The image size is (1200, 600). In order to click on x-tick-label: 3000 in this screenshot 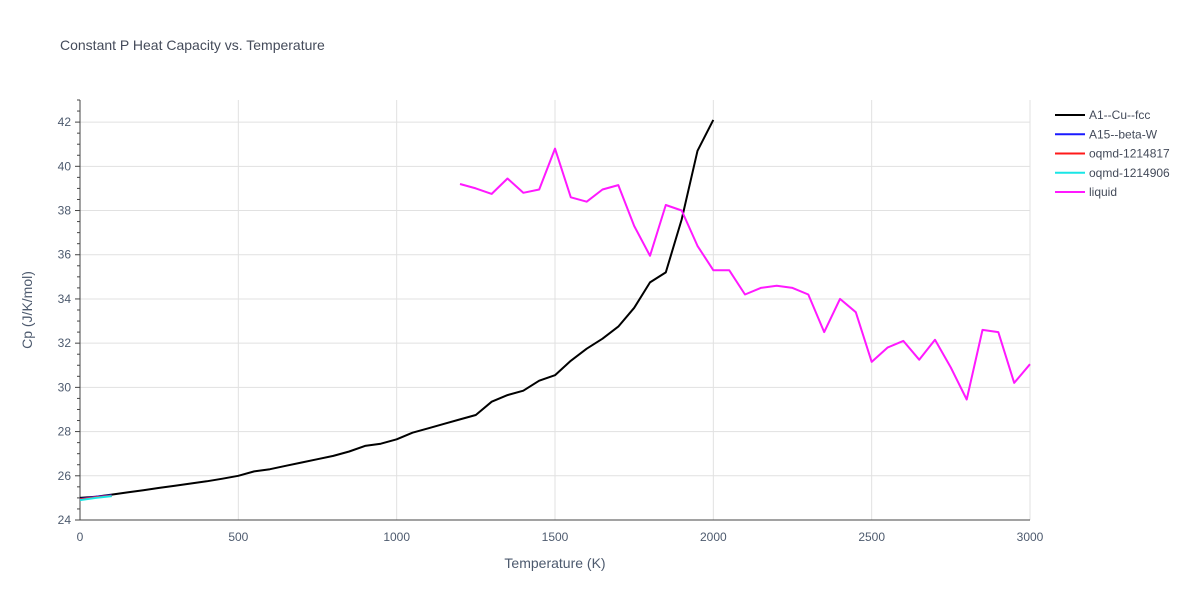, I will do `click(1030, 537)`.